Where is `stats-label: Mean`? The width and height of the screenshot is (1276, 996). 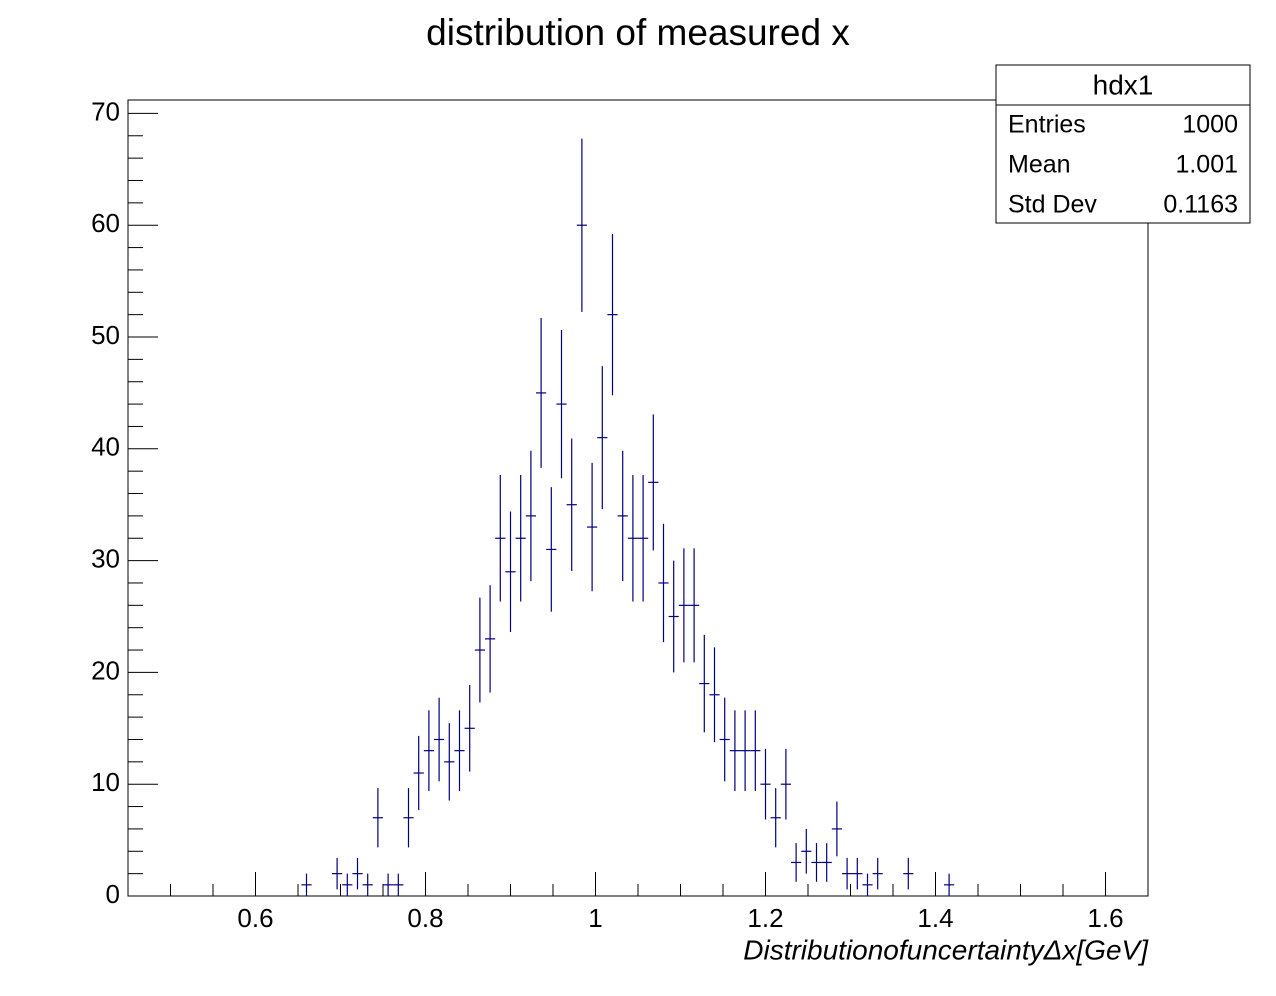 stats-label: Mean is located at coordinates (1039, 165).